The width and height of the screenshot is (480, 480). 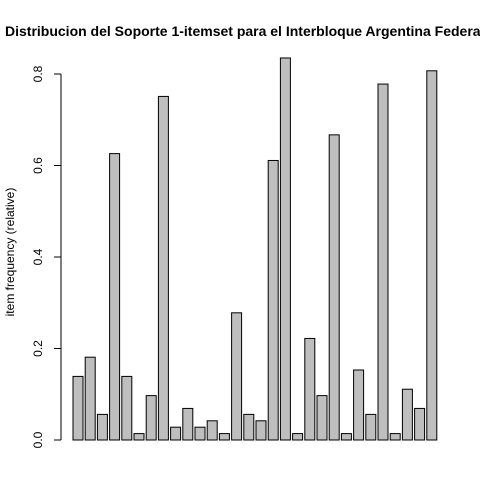 What do you see at coordinates (10, 252) in the screenshot?
I see `y-axis-label: item frequency (relative)` at bounding box center [10, 252].